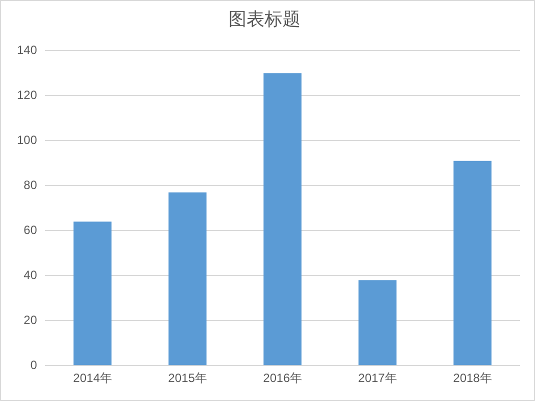 The height and width of the screenshot is (401, 535). What do you see at coordinates (264, 18) in the screenshot?
I see `chart-title: 图表标题` at bounding box center [264, 18].